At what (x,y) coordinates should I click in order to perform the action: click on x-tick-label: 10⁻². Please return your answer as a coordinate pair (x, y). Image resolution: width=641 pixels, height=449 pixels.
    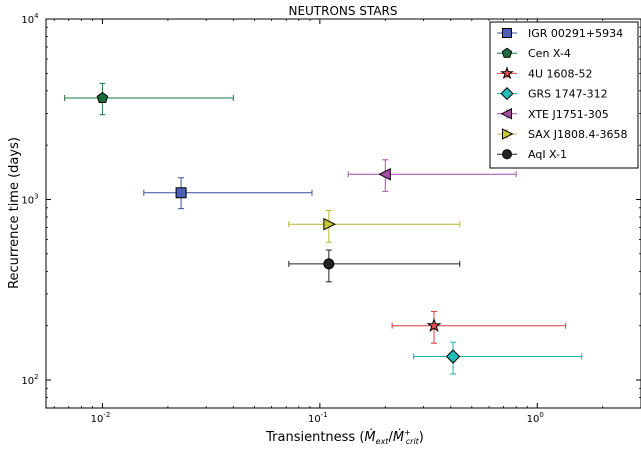
    Looking at the image, I should click on (101, 418).